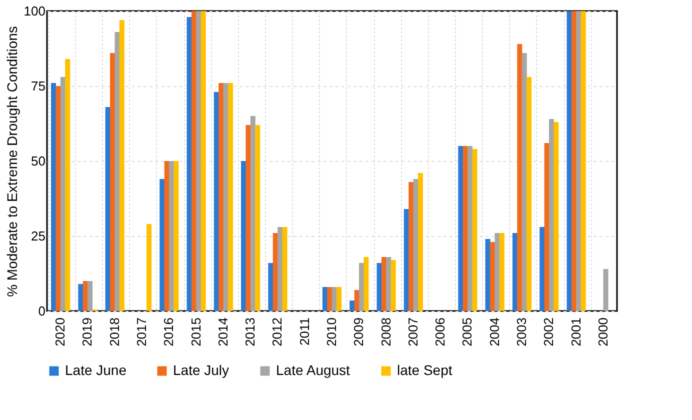 The width and height of the screenshot is (692, 420). Describe the element at coordinates (412, 332) in the screenshot. I see `x-tick-label: 2007` at that location.